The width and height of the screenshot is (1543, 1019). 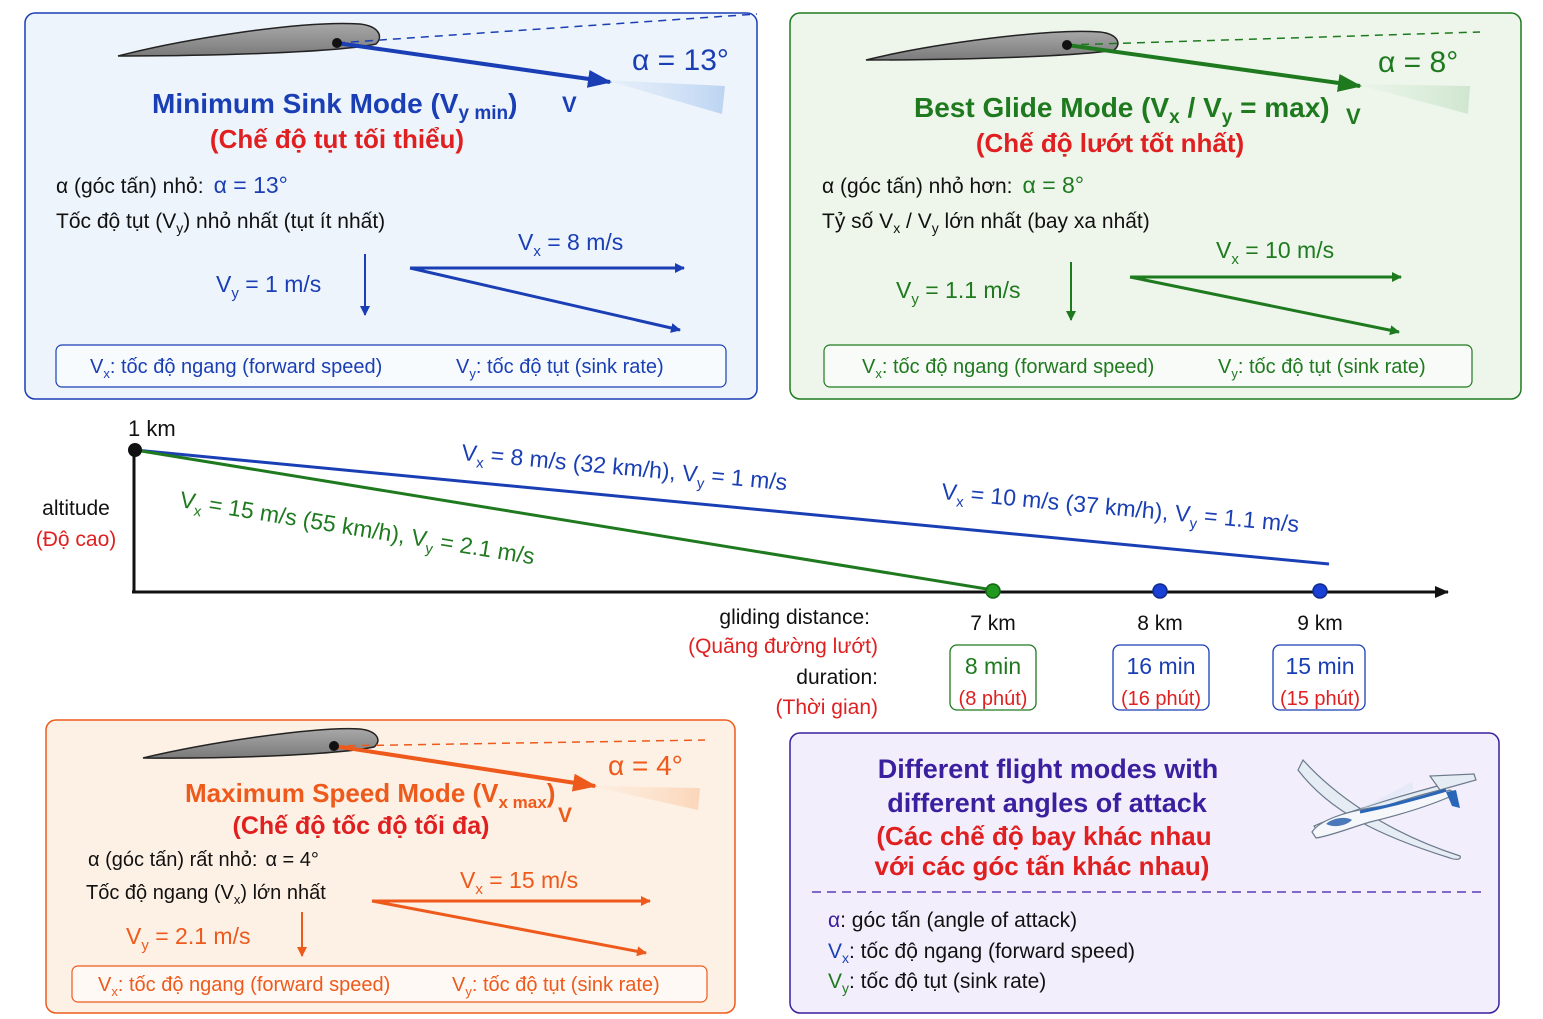 I want to click on summary-title-1: Different flight modes with, so click(x=1048, y=769).